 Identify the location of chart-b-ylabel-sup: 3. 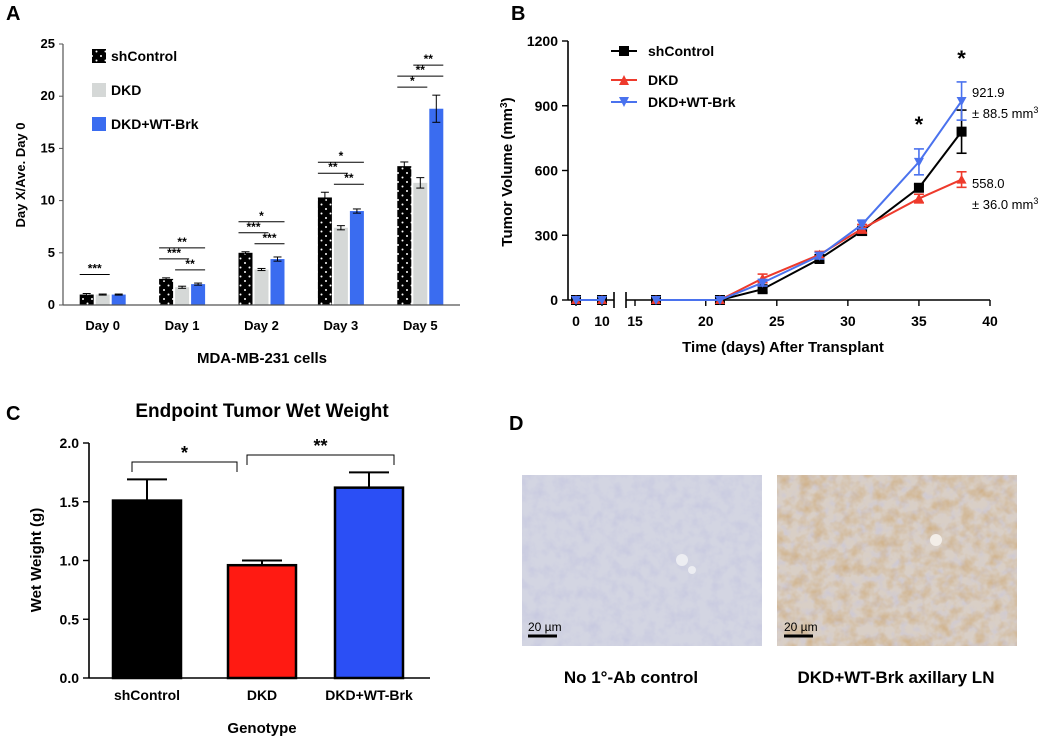
(504, 105).